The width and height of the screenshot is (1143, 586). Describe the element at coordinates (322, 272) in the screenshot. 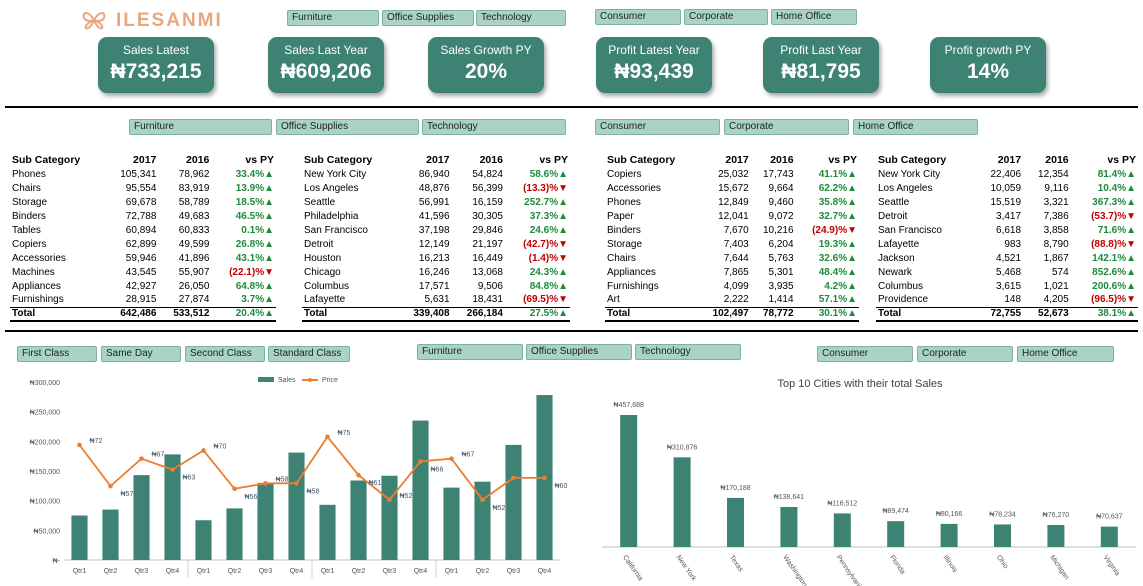

I see `row-label: Chicago` at that location.